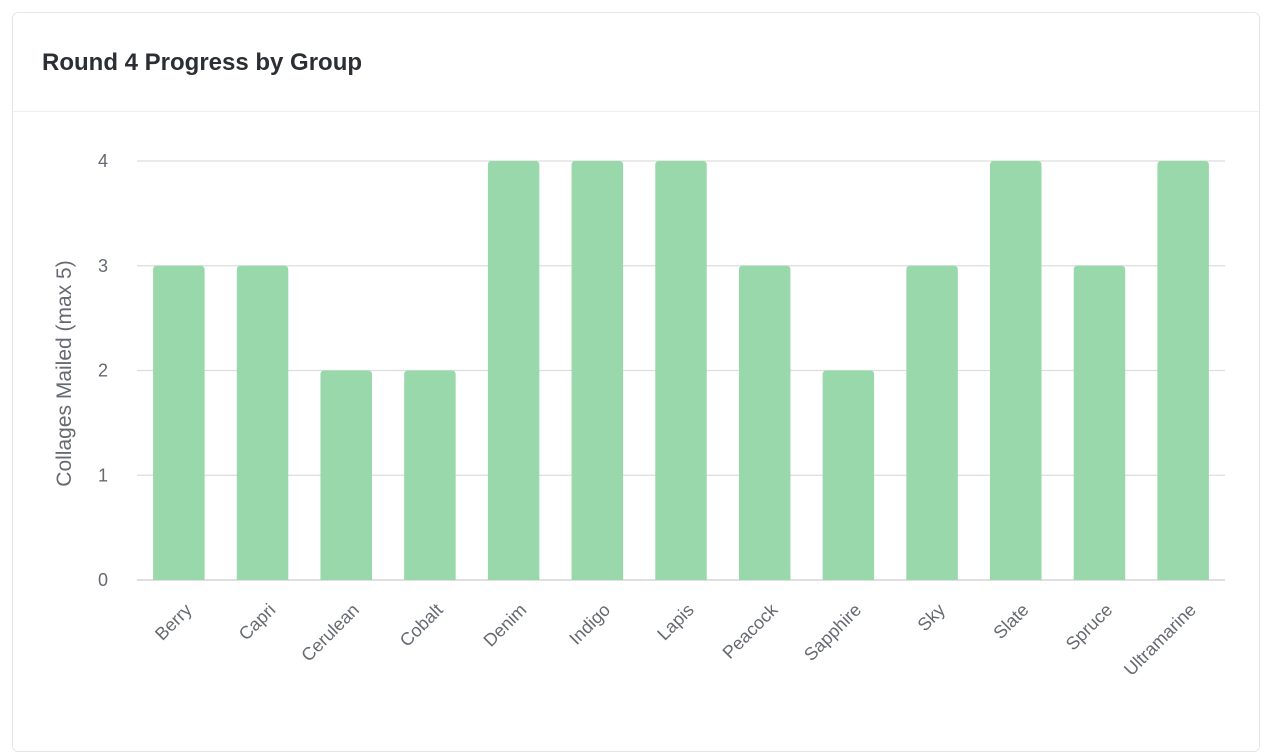 The height and width of the screenshot is (752, 1272). I want to click on x-tick-label-peacock: Peacock, so click(751, 631).